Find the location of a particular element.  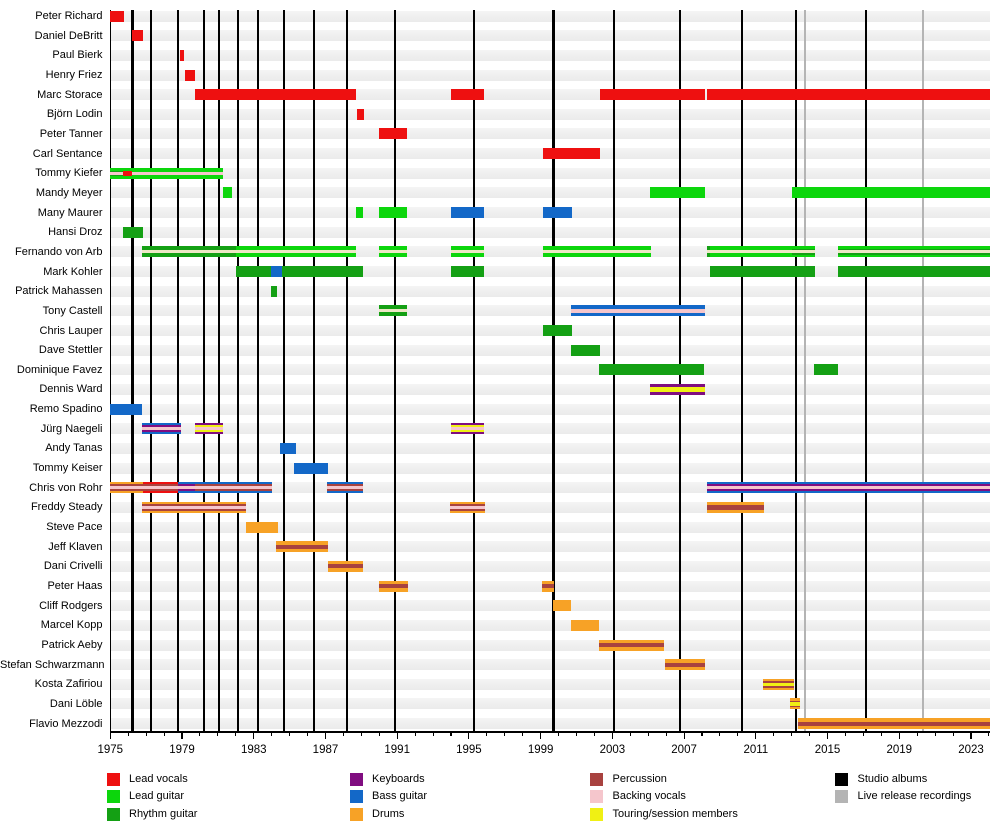

member-label: Daniel DeBritt is located at coordinates (68, 35).